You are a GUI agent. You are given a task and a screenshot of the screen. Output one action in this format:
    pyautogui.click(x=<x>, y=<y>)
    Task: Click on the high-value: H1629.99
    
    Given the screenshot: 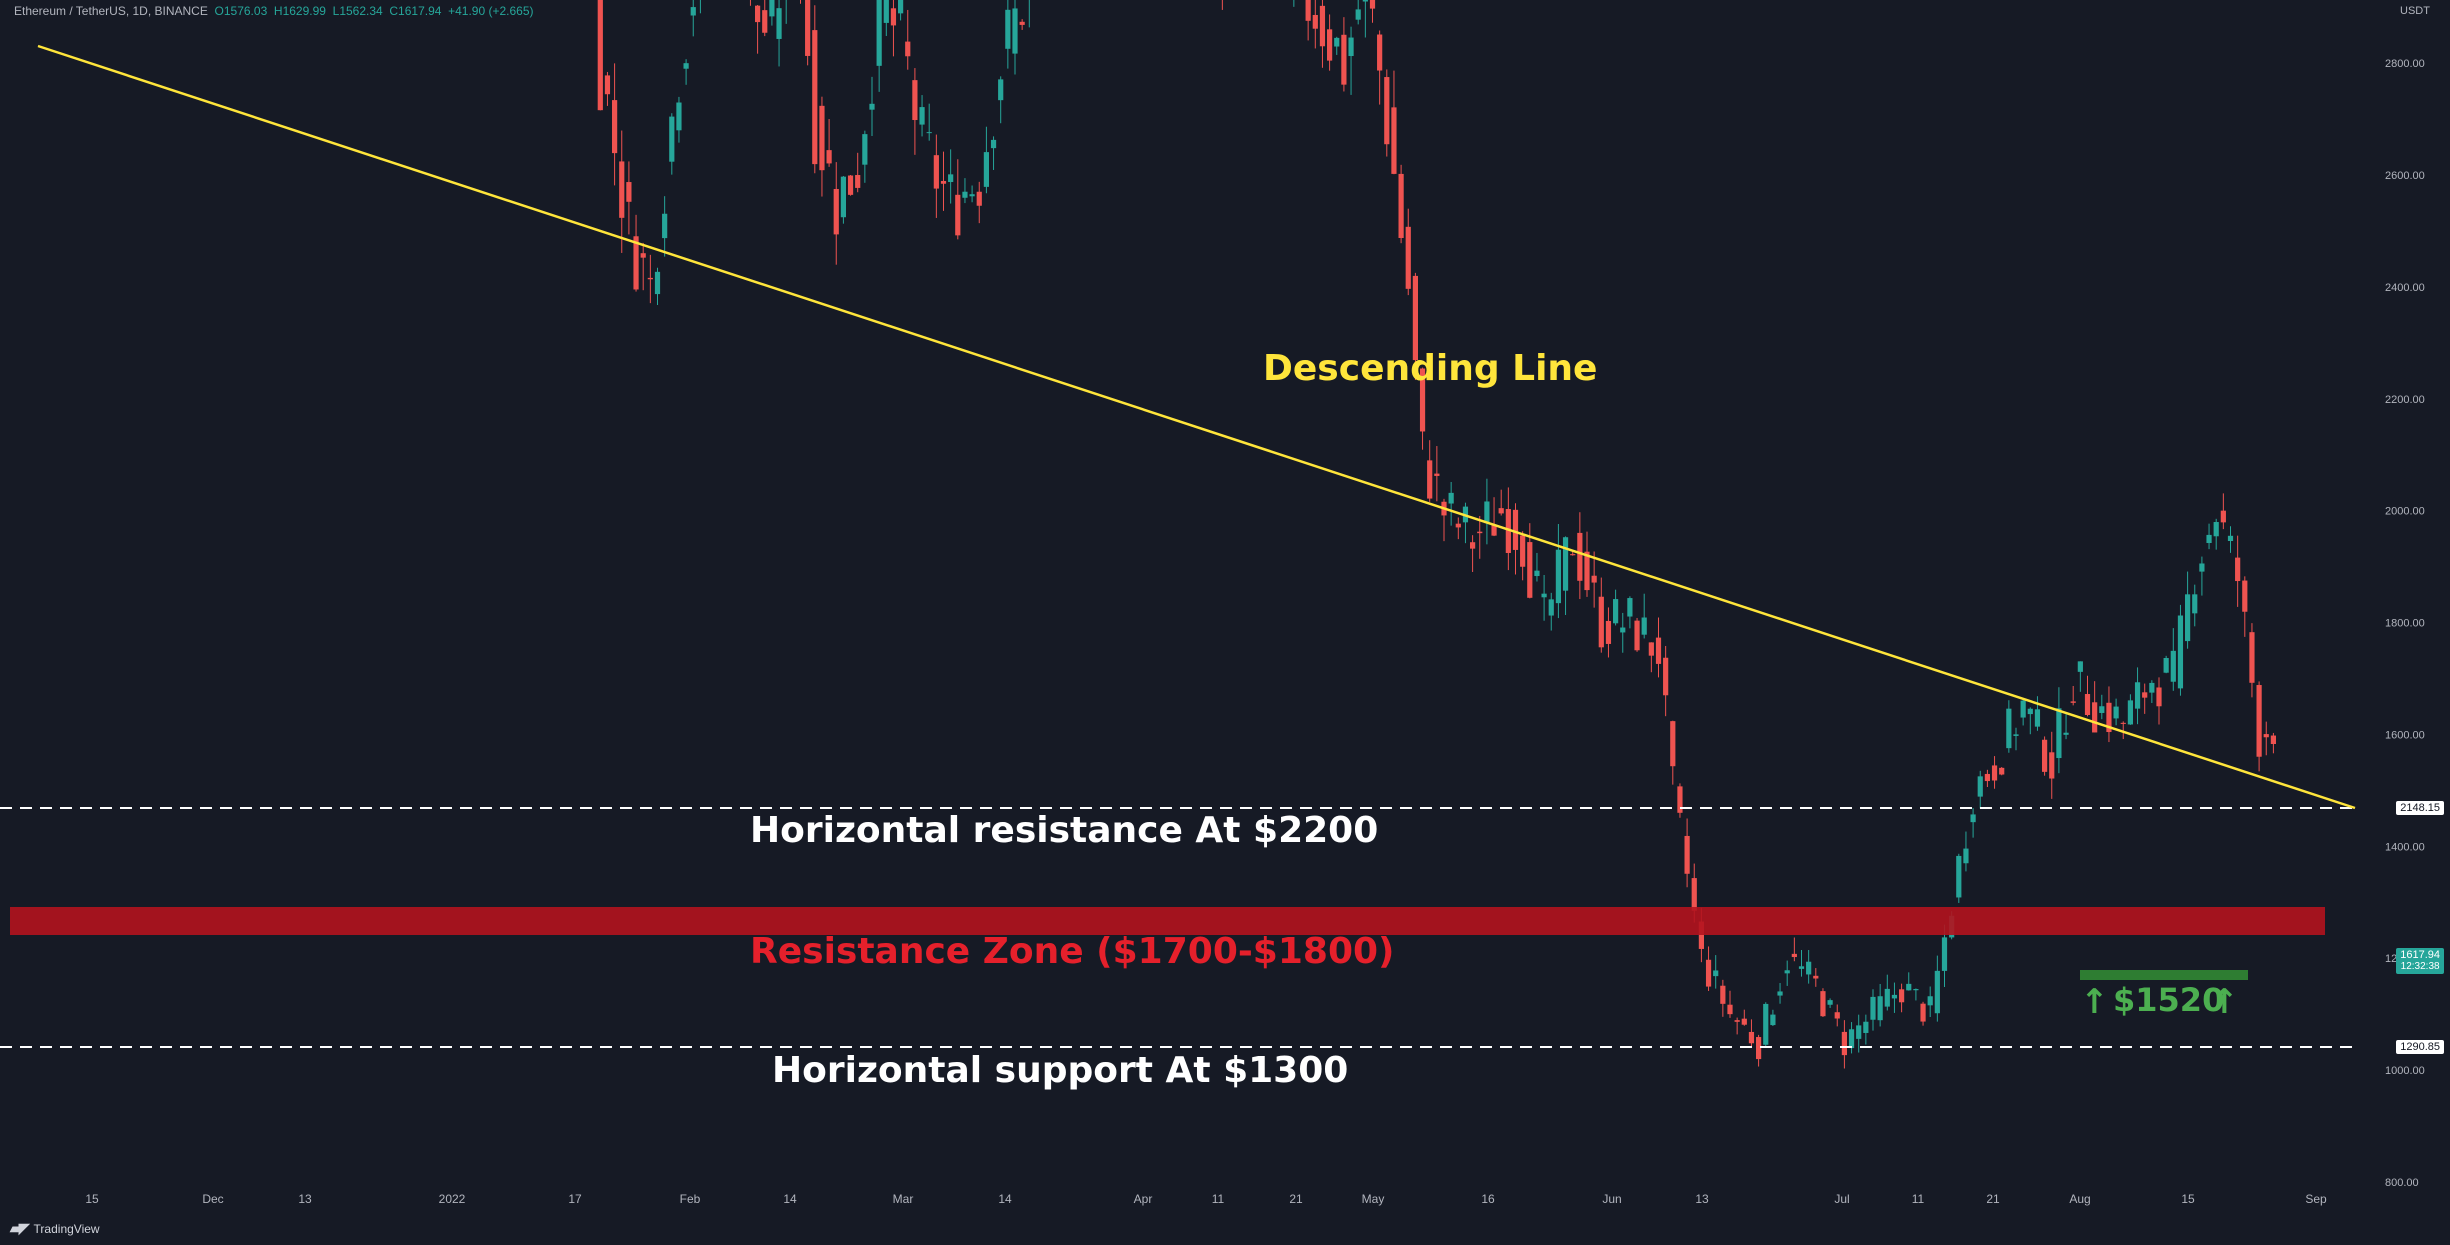 What is the action you would take?
    pyautogui.click(x=299, y=11)
    